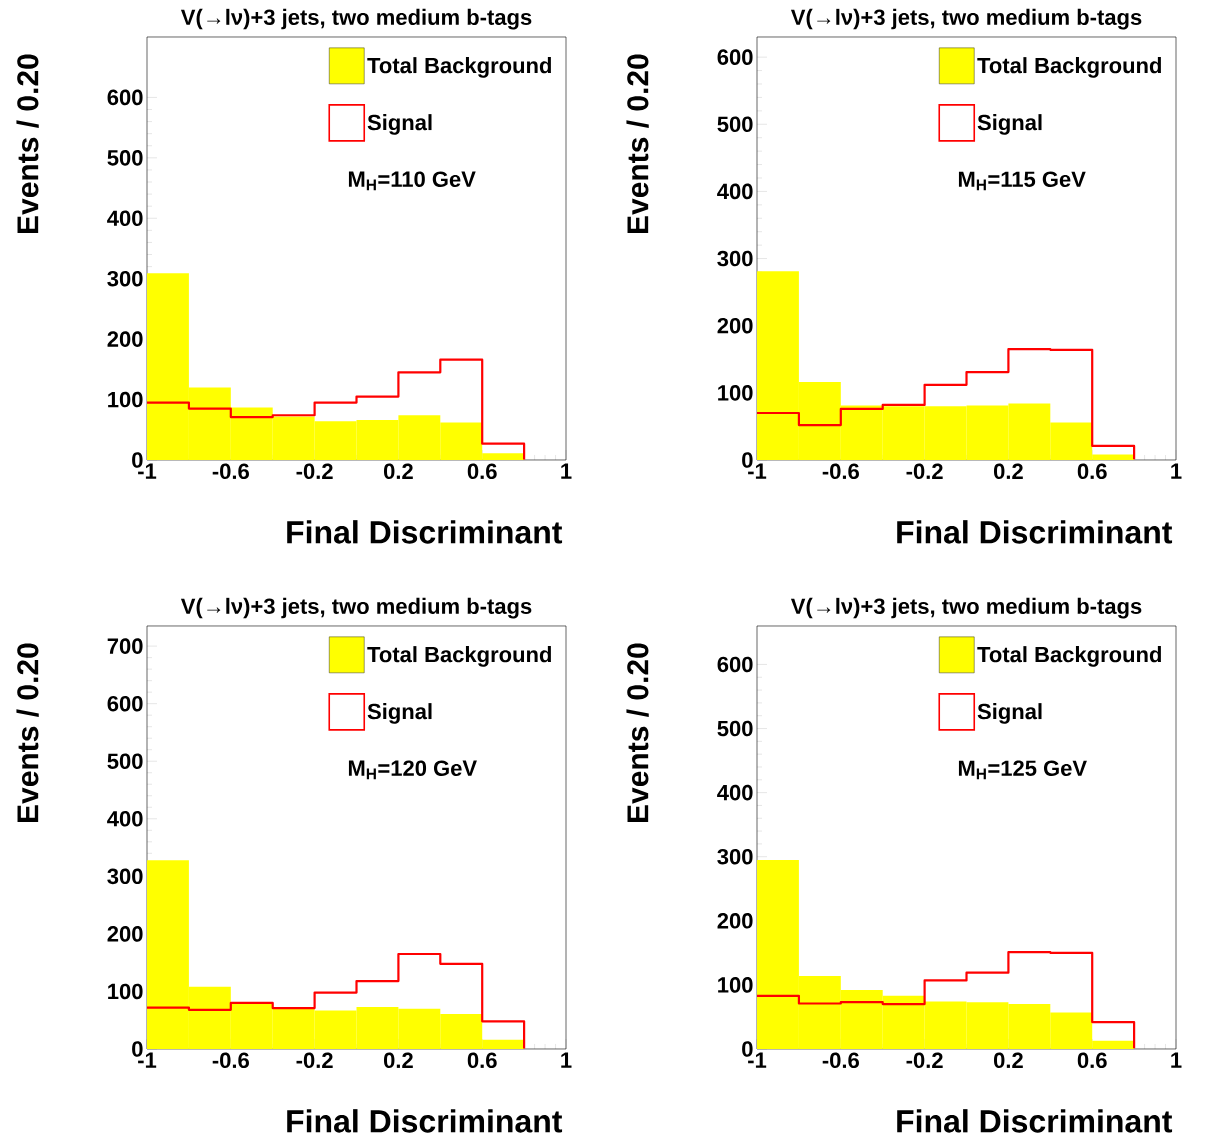 The width and height of the screenshot is (1214, 1139). What do you see at coordinates (412, 181) in the screenshot?
I see `annotation: M$_{H}$=110 GeV` at bounding box center [412, 181].